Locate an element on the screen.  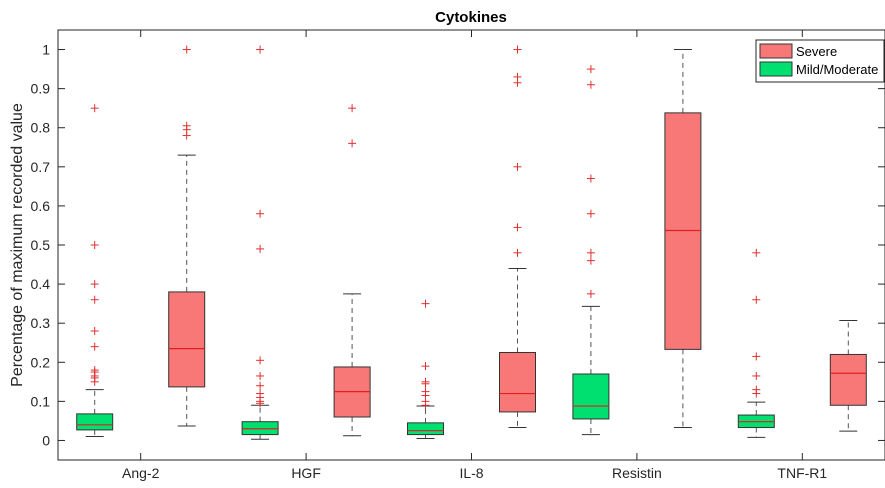
legend: Severe Mild/Moderate is located at coordinates (820, 61).